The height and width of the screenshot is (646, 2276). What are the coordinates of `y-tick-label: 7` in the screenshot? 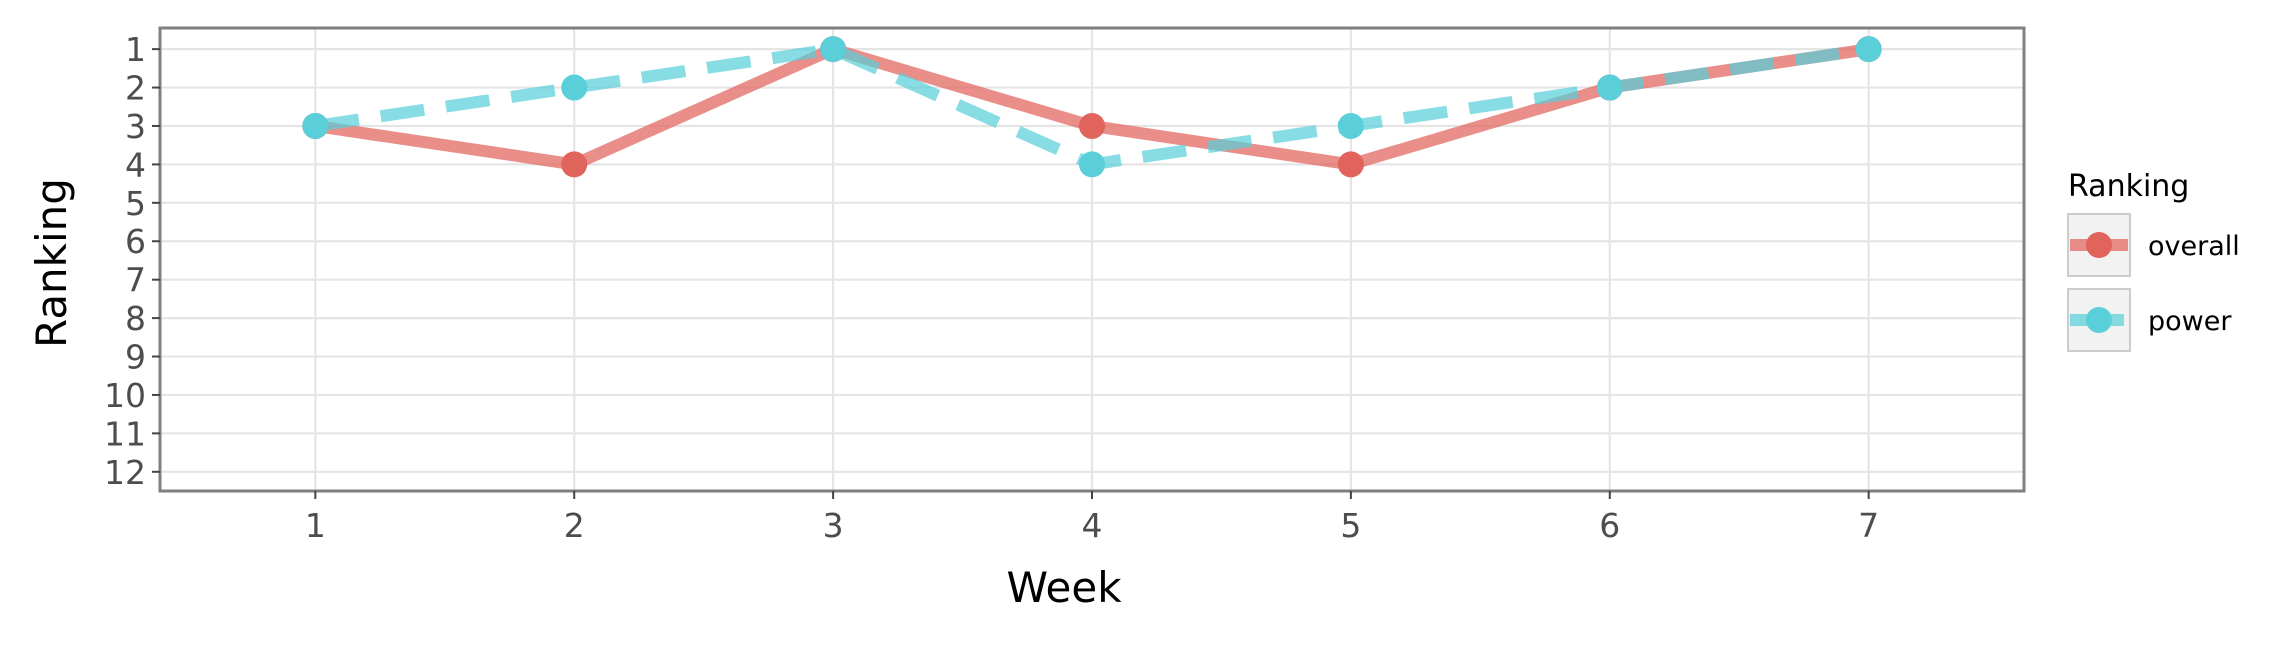 It's located at (135, 280).